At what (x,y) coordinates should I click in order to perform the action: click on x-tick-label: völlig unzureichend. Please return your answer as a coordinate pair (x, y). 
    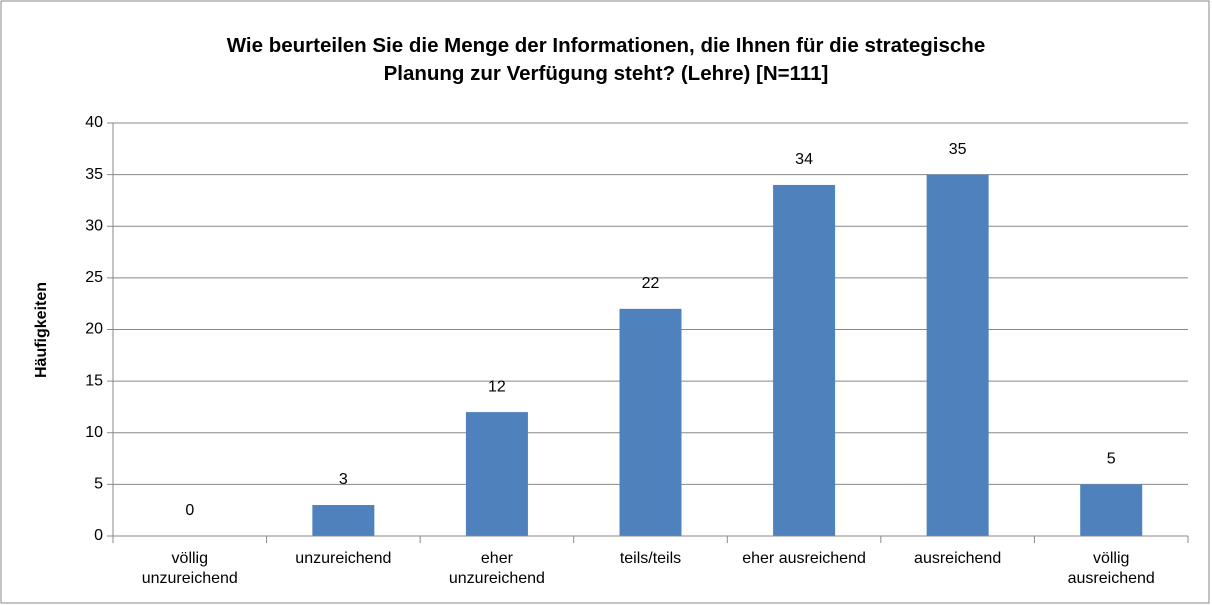
    Looking at the image, I should click on (189, 568).